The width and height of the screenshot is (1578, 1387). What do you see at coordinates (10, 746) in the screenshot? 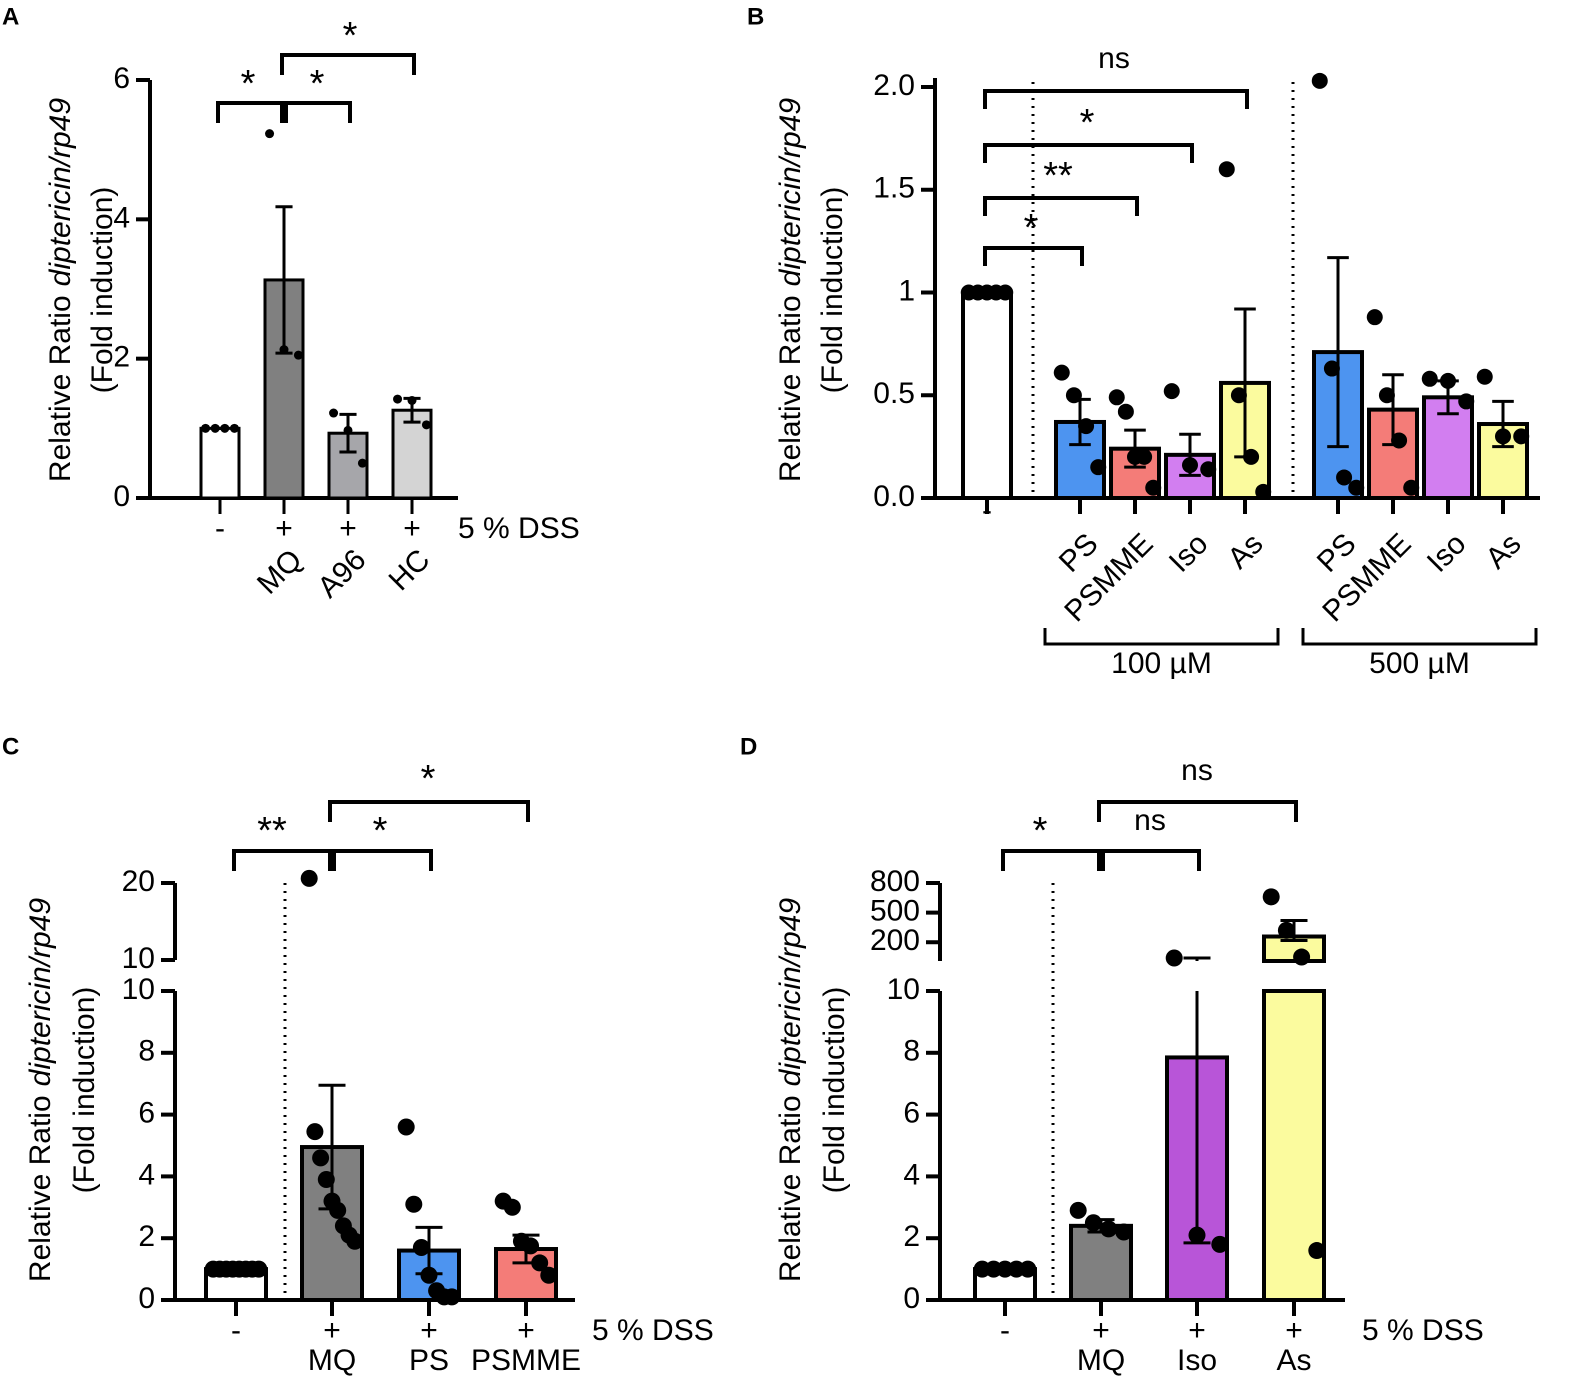
I see `panel-letter: C` at bounding box center [10, 746].